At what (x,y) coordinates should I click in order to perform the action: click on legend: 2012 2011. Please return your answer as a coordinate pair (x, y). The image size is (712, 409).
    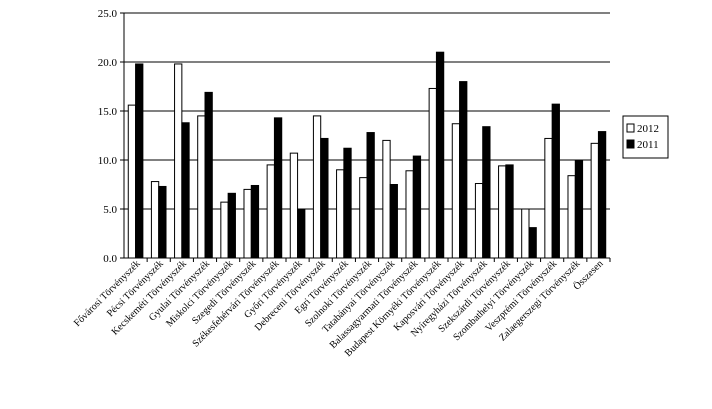
    Looking at the image, I should click on (645, 137).